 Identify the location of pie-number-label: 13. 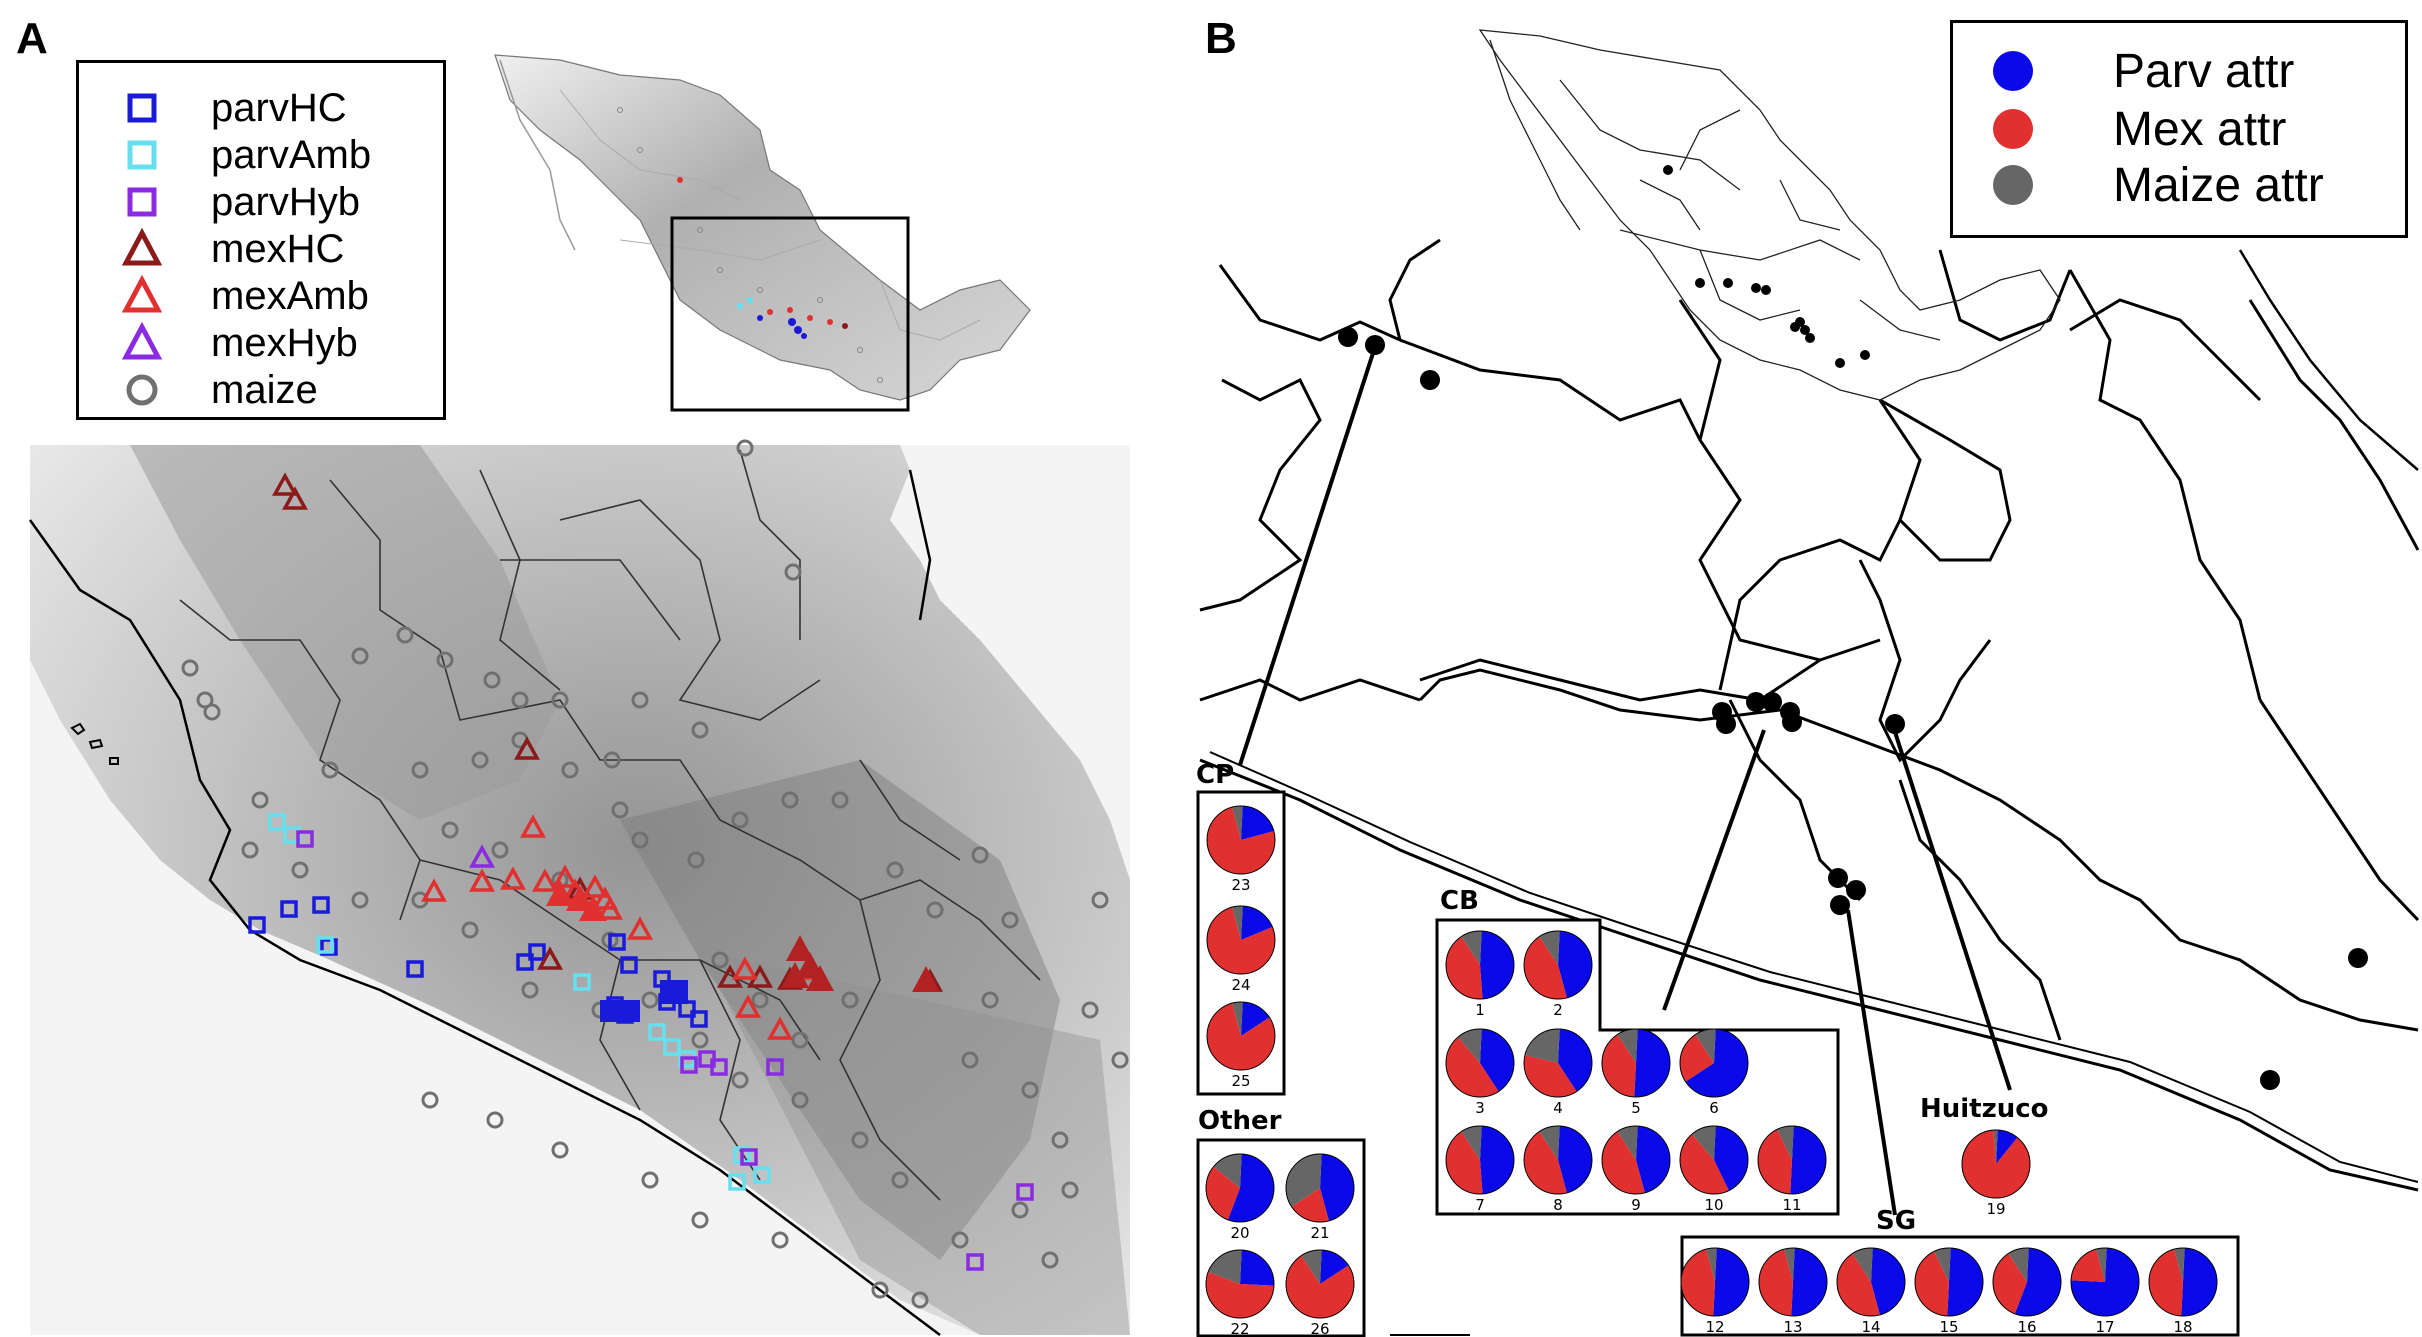
(1792, 1327).